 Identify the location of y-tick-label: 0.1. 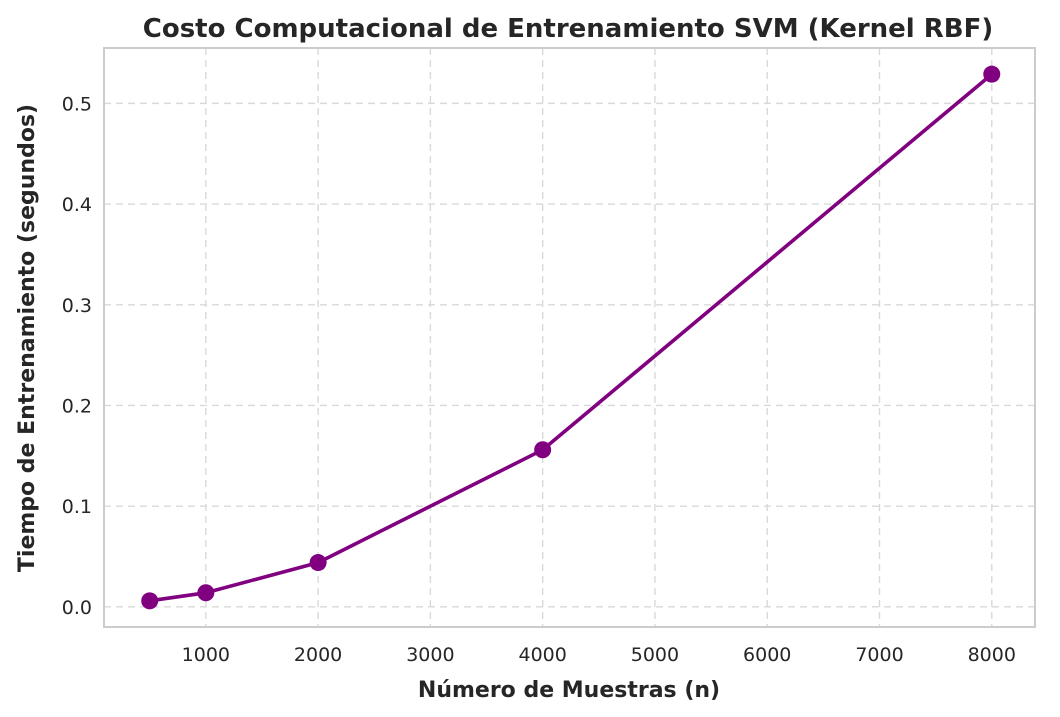
(77, 507).